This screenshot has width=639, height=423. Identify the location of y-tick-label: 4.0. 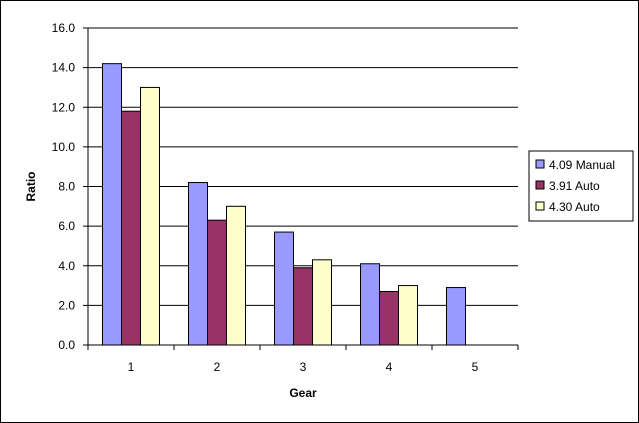
(66, 266).